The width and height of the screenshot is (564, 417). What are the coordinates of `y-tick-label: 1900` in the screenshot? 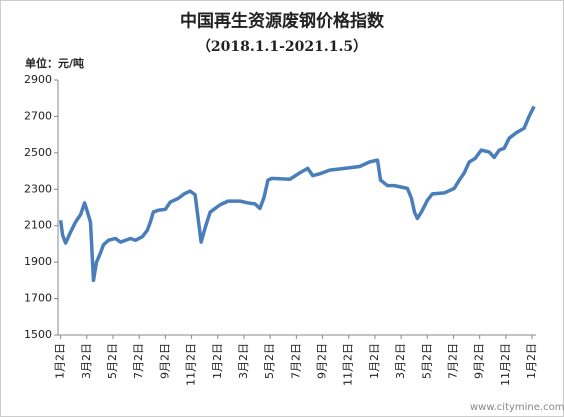 It's located at (38, 261).